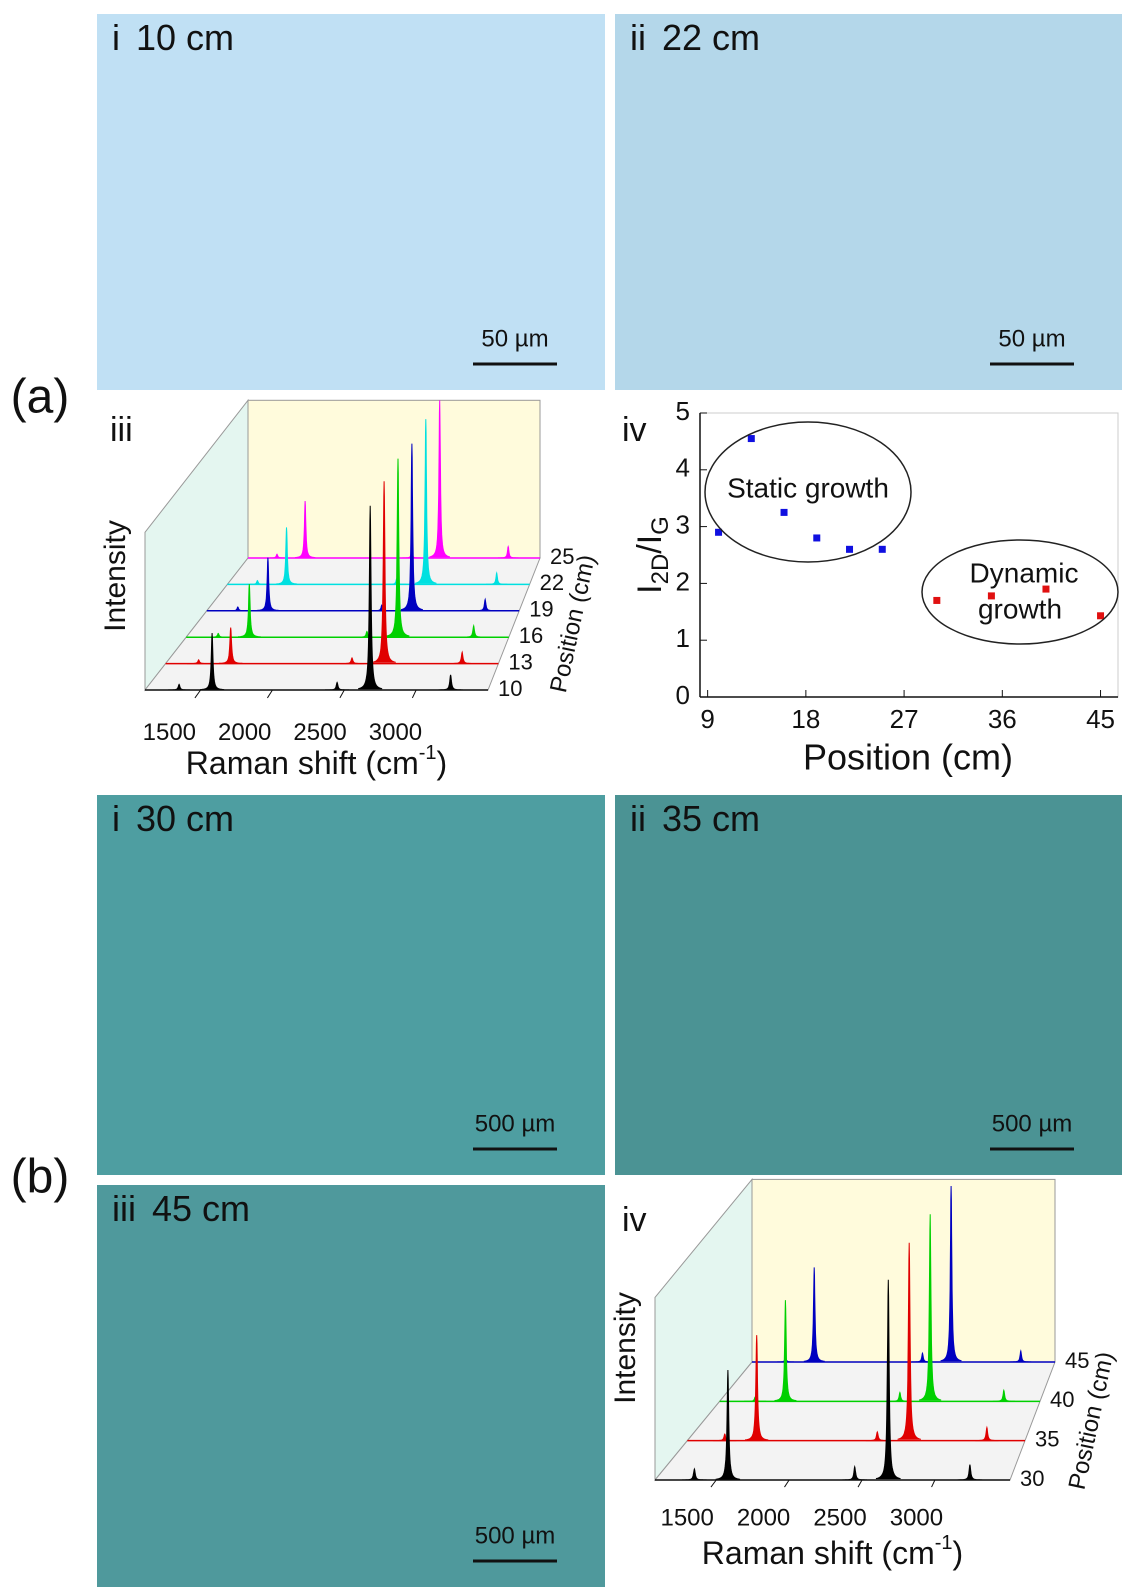  Describe the element at coordinates (808, 487) in the screenshot. I see `annotation: Static growth` at that location.